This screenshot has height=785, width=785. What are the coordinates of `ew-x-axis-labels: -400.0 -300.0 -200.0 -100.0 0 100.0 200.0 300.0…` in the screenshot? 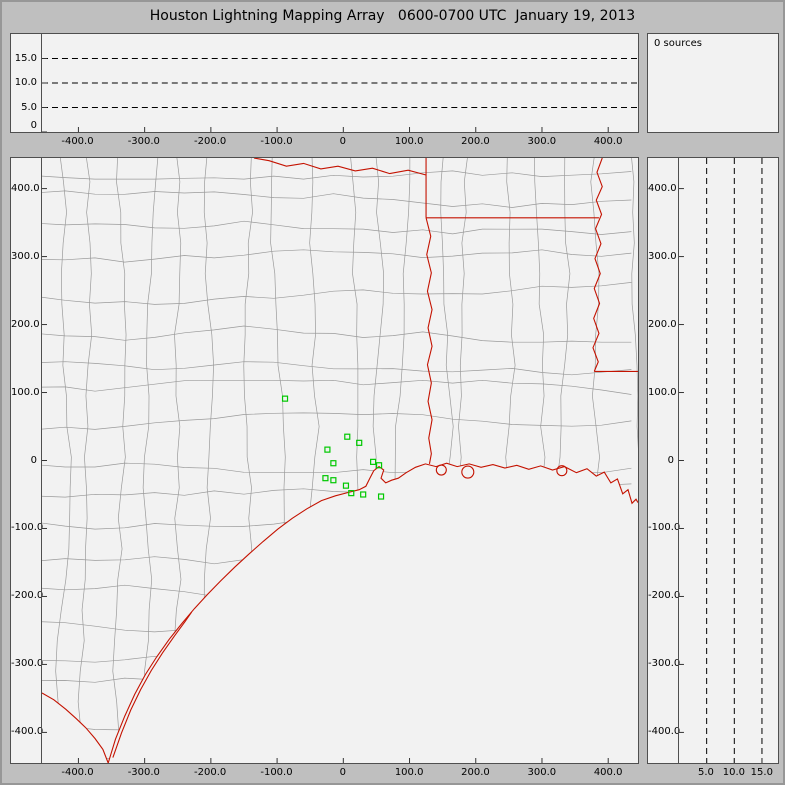 It's located at (324, 143).